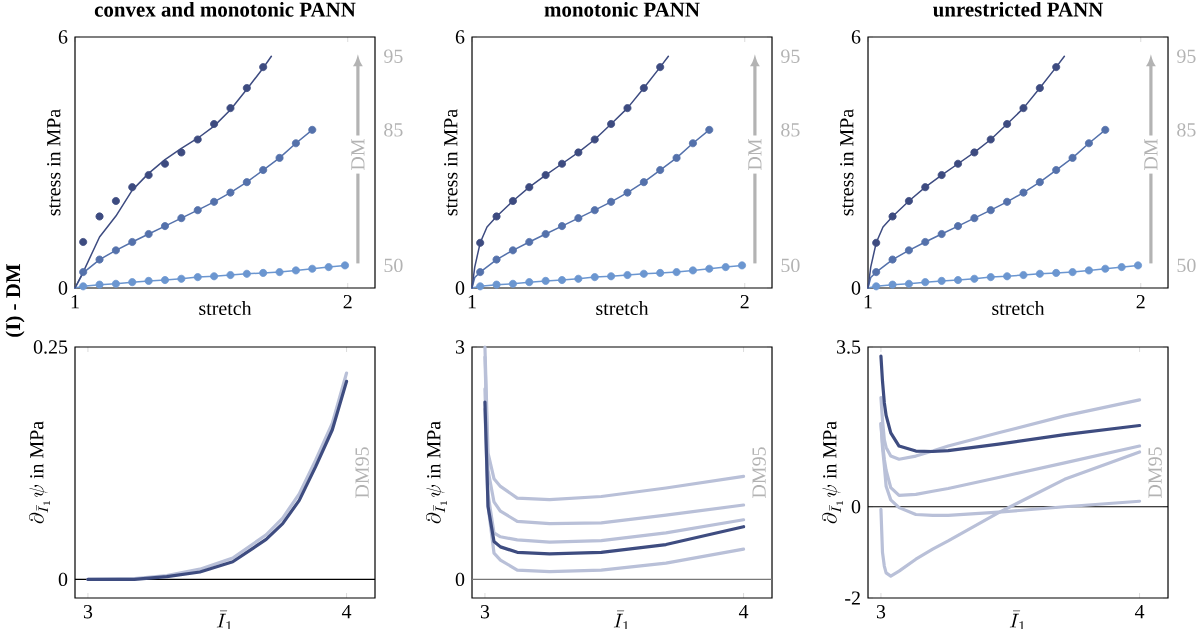 The height and width of the screenshot is (629, 1198). What do you see at coordinates (1018, 9) in the screenshot?
I see `chart-title: unrestricted PANN` at bounding box center [1018, 9].